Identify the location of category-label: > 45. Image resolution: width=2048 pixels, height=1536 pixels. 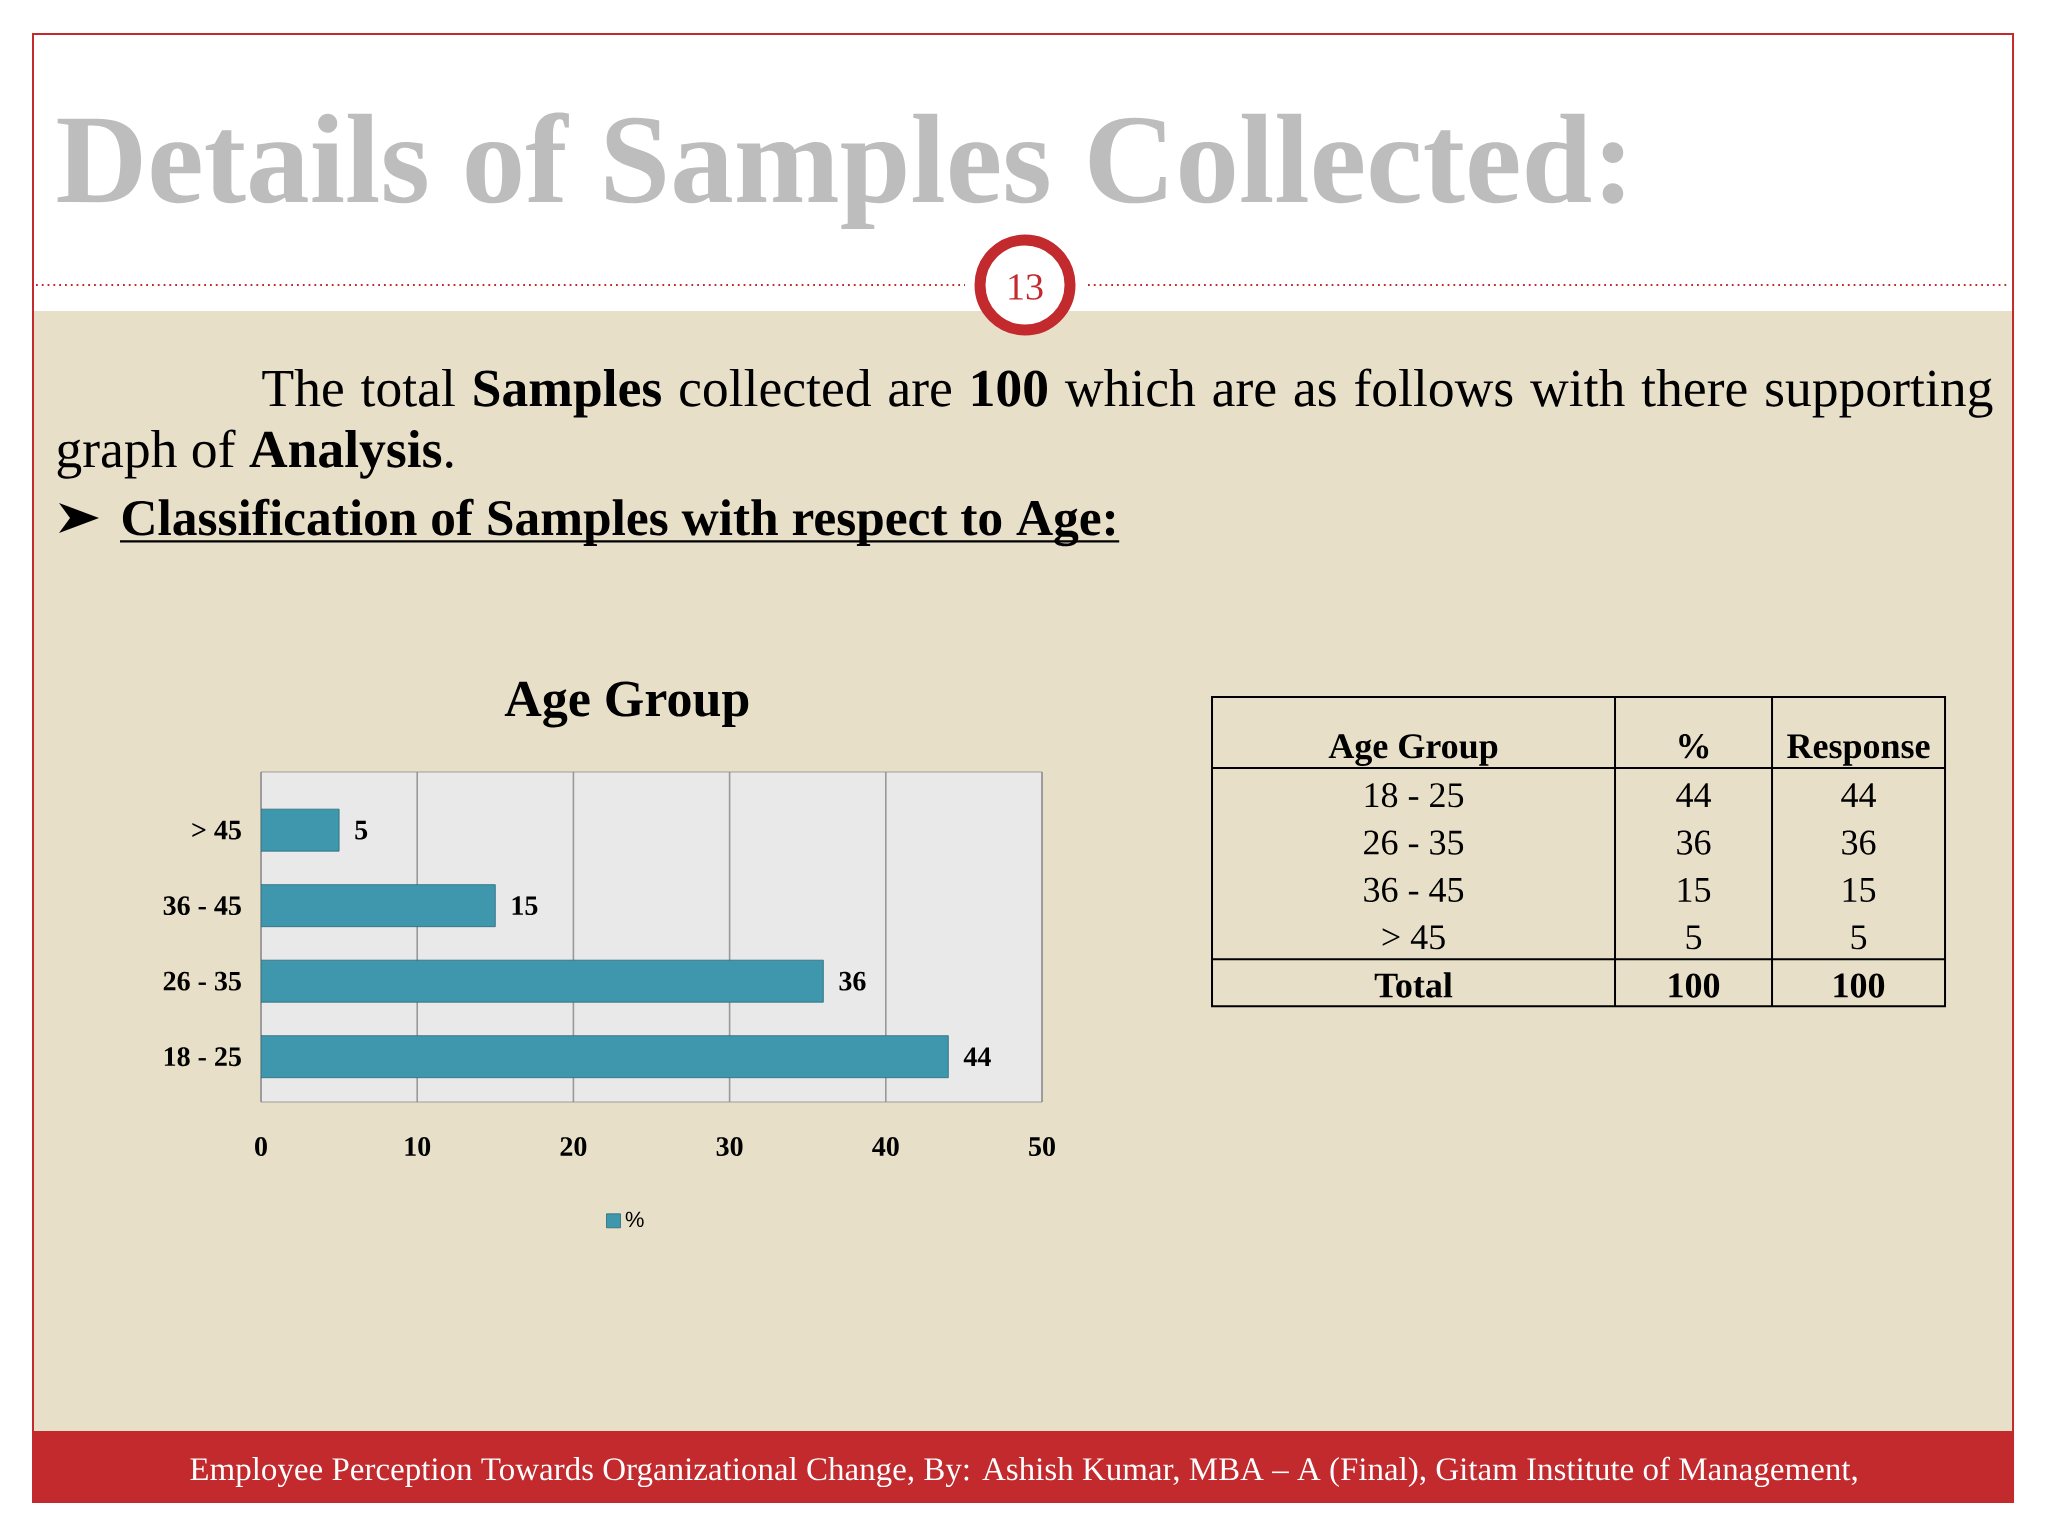
(1413, 937).